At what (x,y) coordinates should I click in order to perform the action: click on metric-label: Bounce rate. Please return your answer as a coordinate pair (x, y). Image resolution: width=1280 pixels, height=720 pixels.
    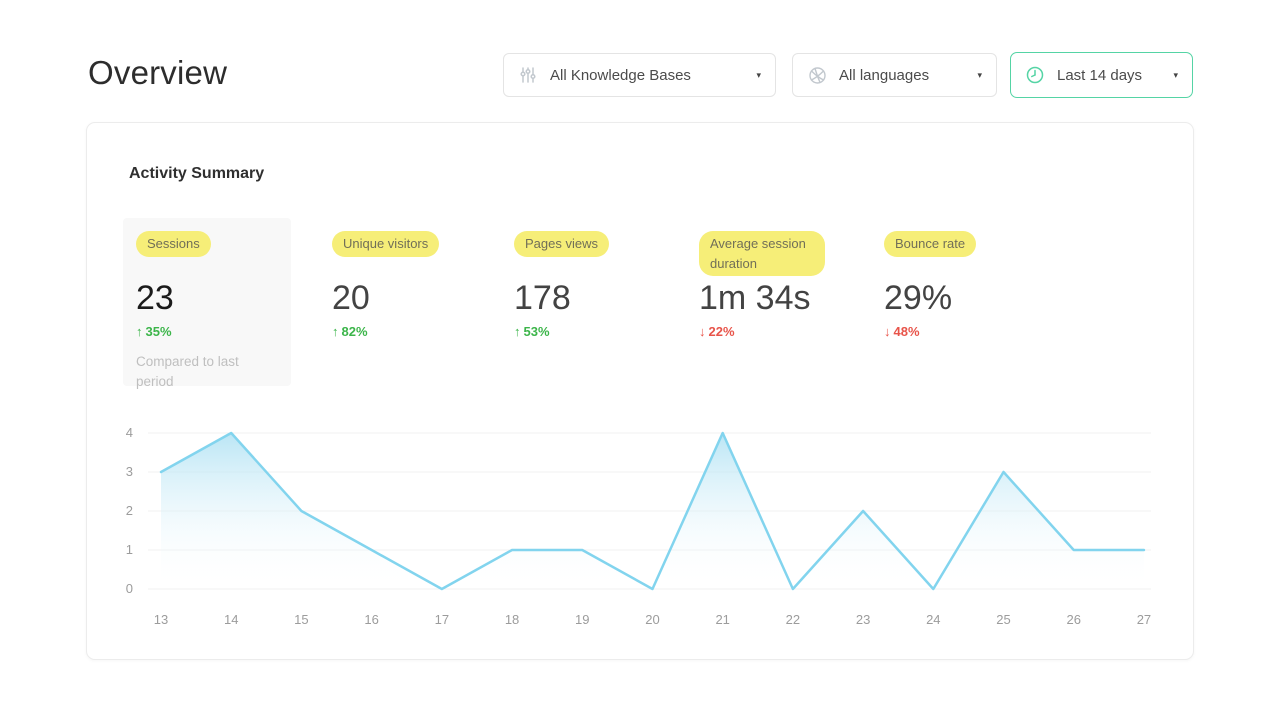
    Looking at the image, I should click on (930, 244).